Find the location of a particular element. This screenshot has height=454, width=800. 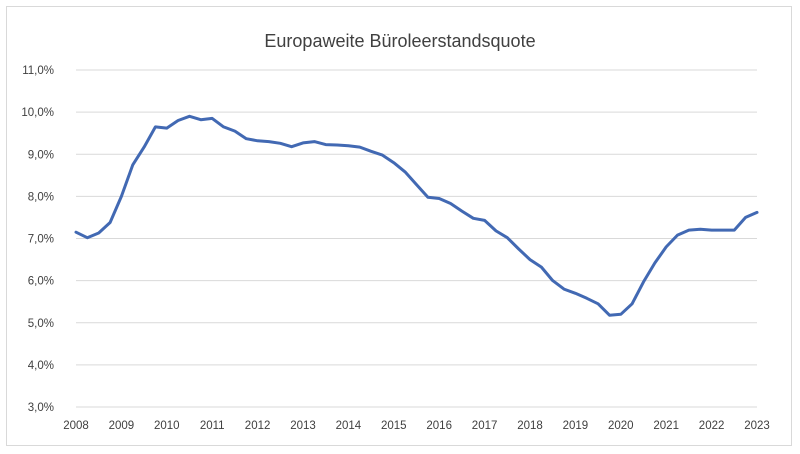

y-tick-label: 3,0% is located at coordinates (41, 408).